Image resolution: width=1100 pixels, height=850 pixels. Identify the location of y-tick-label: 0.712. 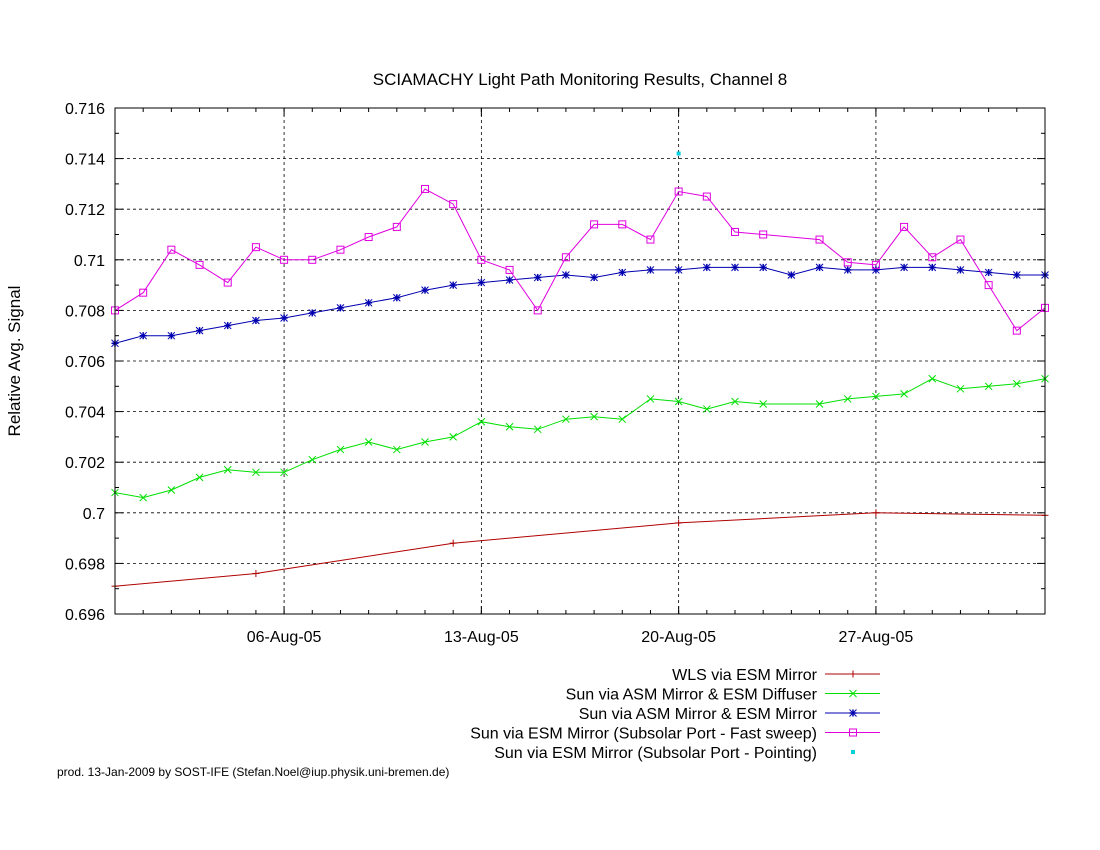
(85, 210).